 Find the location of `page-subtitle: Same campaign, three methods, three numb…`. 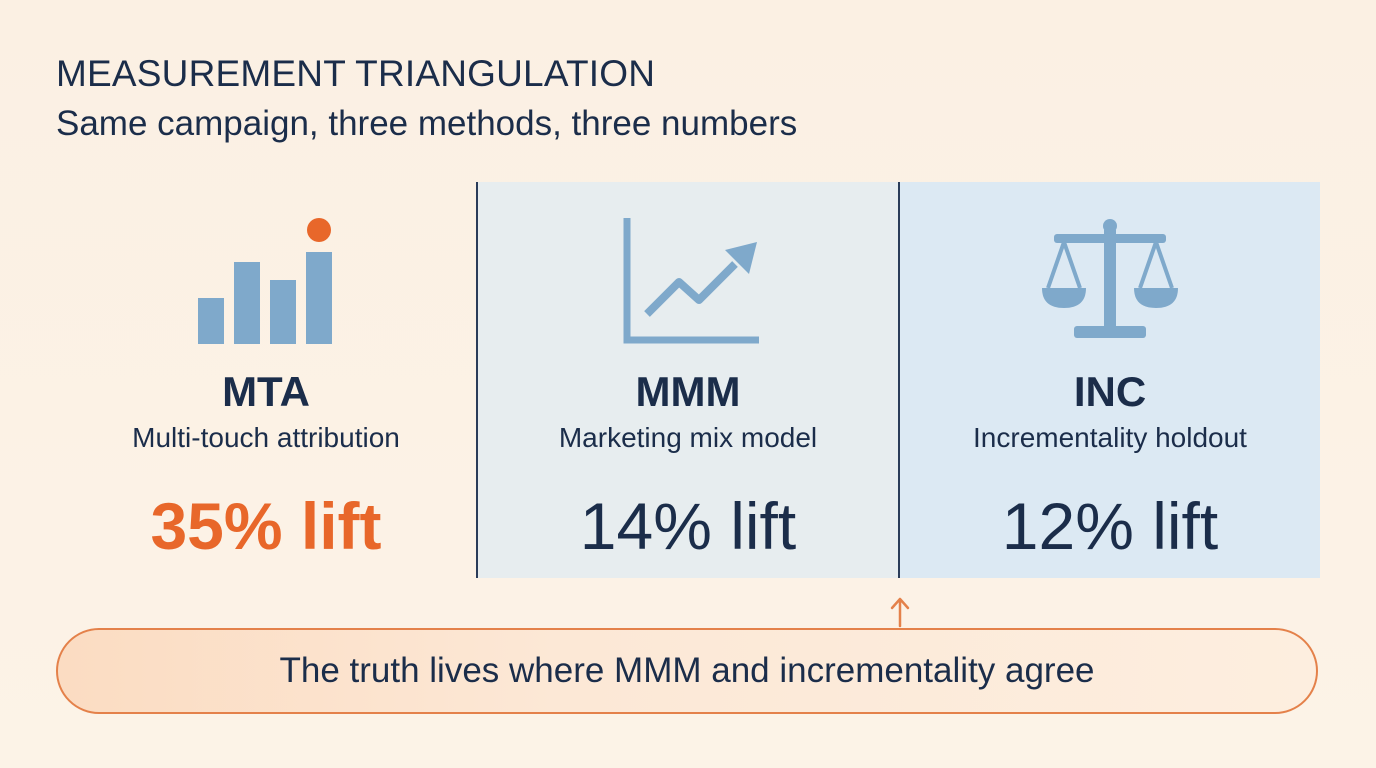

page-subtitle: Same campaign, three methods, three numb… is located at coordinates (427, 123).